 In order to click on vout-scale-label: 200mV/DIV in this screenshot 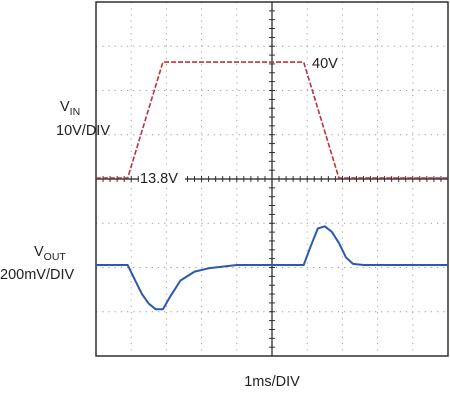, I will do `click(37, 275)`.